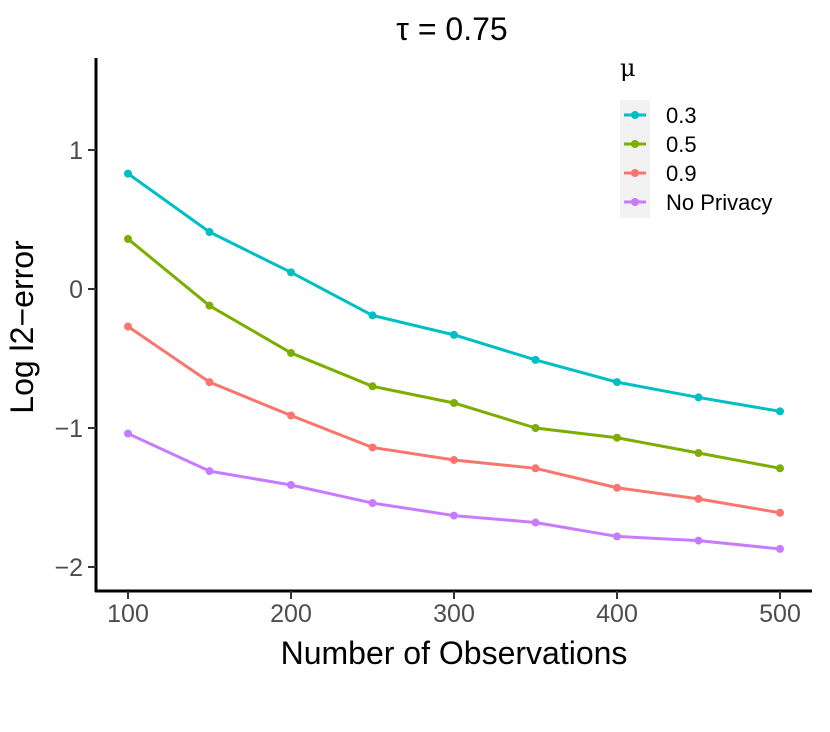 The image size is (830, 732). I want to click on legend-item: No Privacy, so click(698, 202).